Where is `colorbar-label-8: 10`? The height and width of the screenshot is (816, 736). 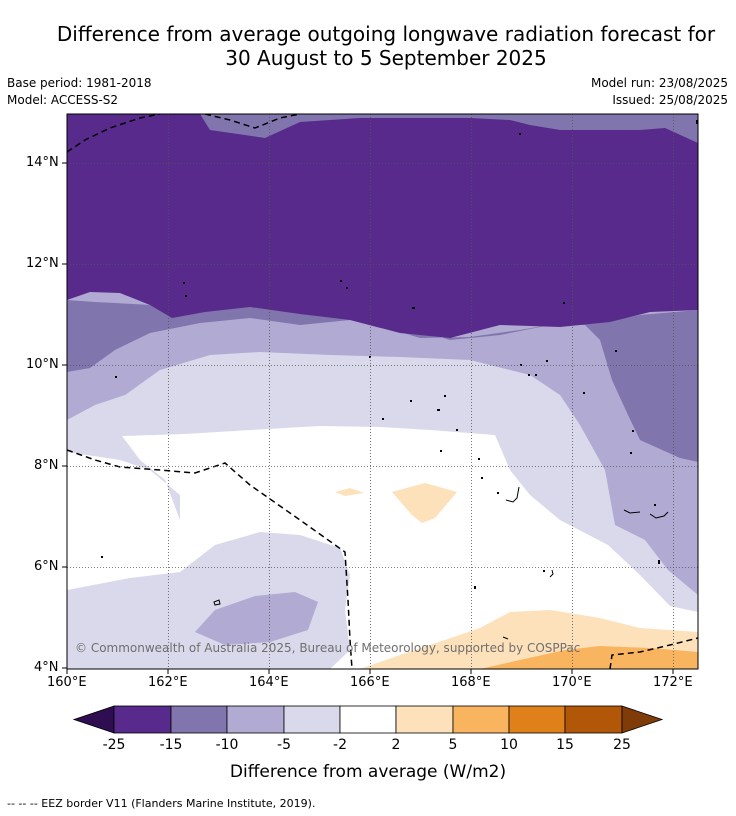
colorbar-label-8: 10 is located at coordinates (509, 745).